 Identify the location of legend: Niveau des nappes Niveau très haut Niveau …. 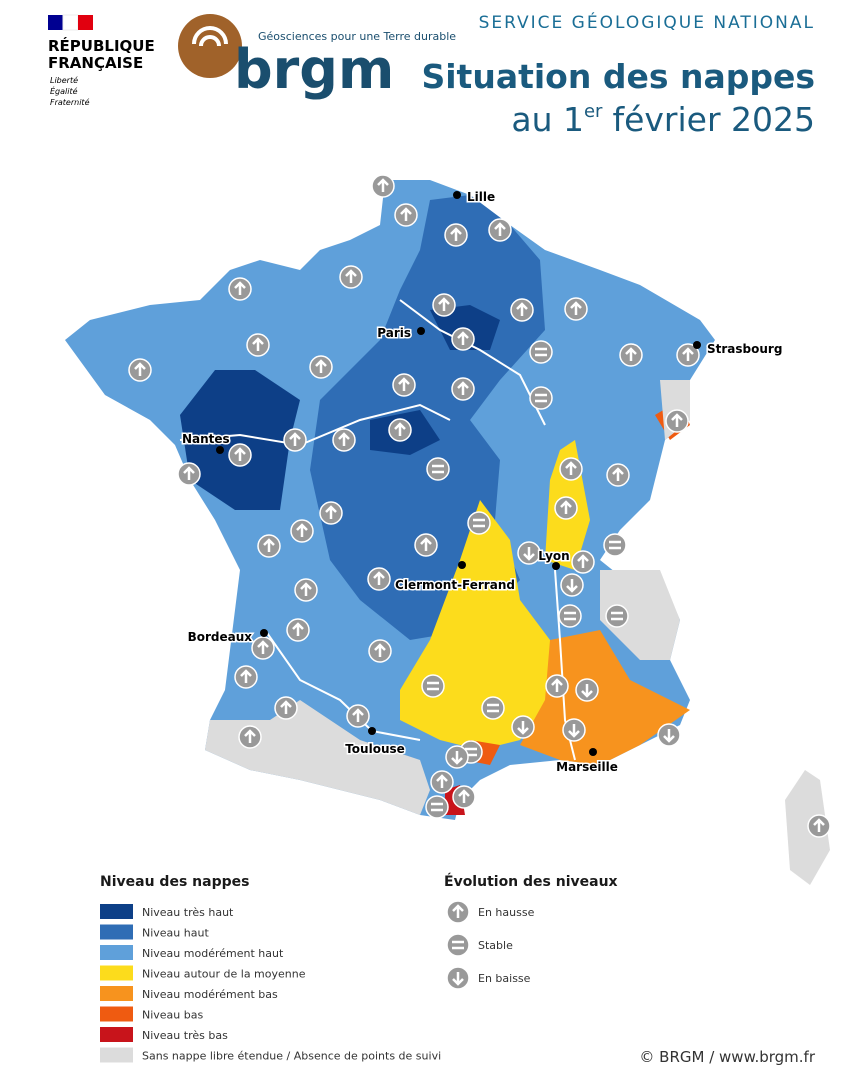
(359, 968).